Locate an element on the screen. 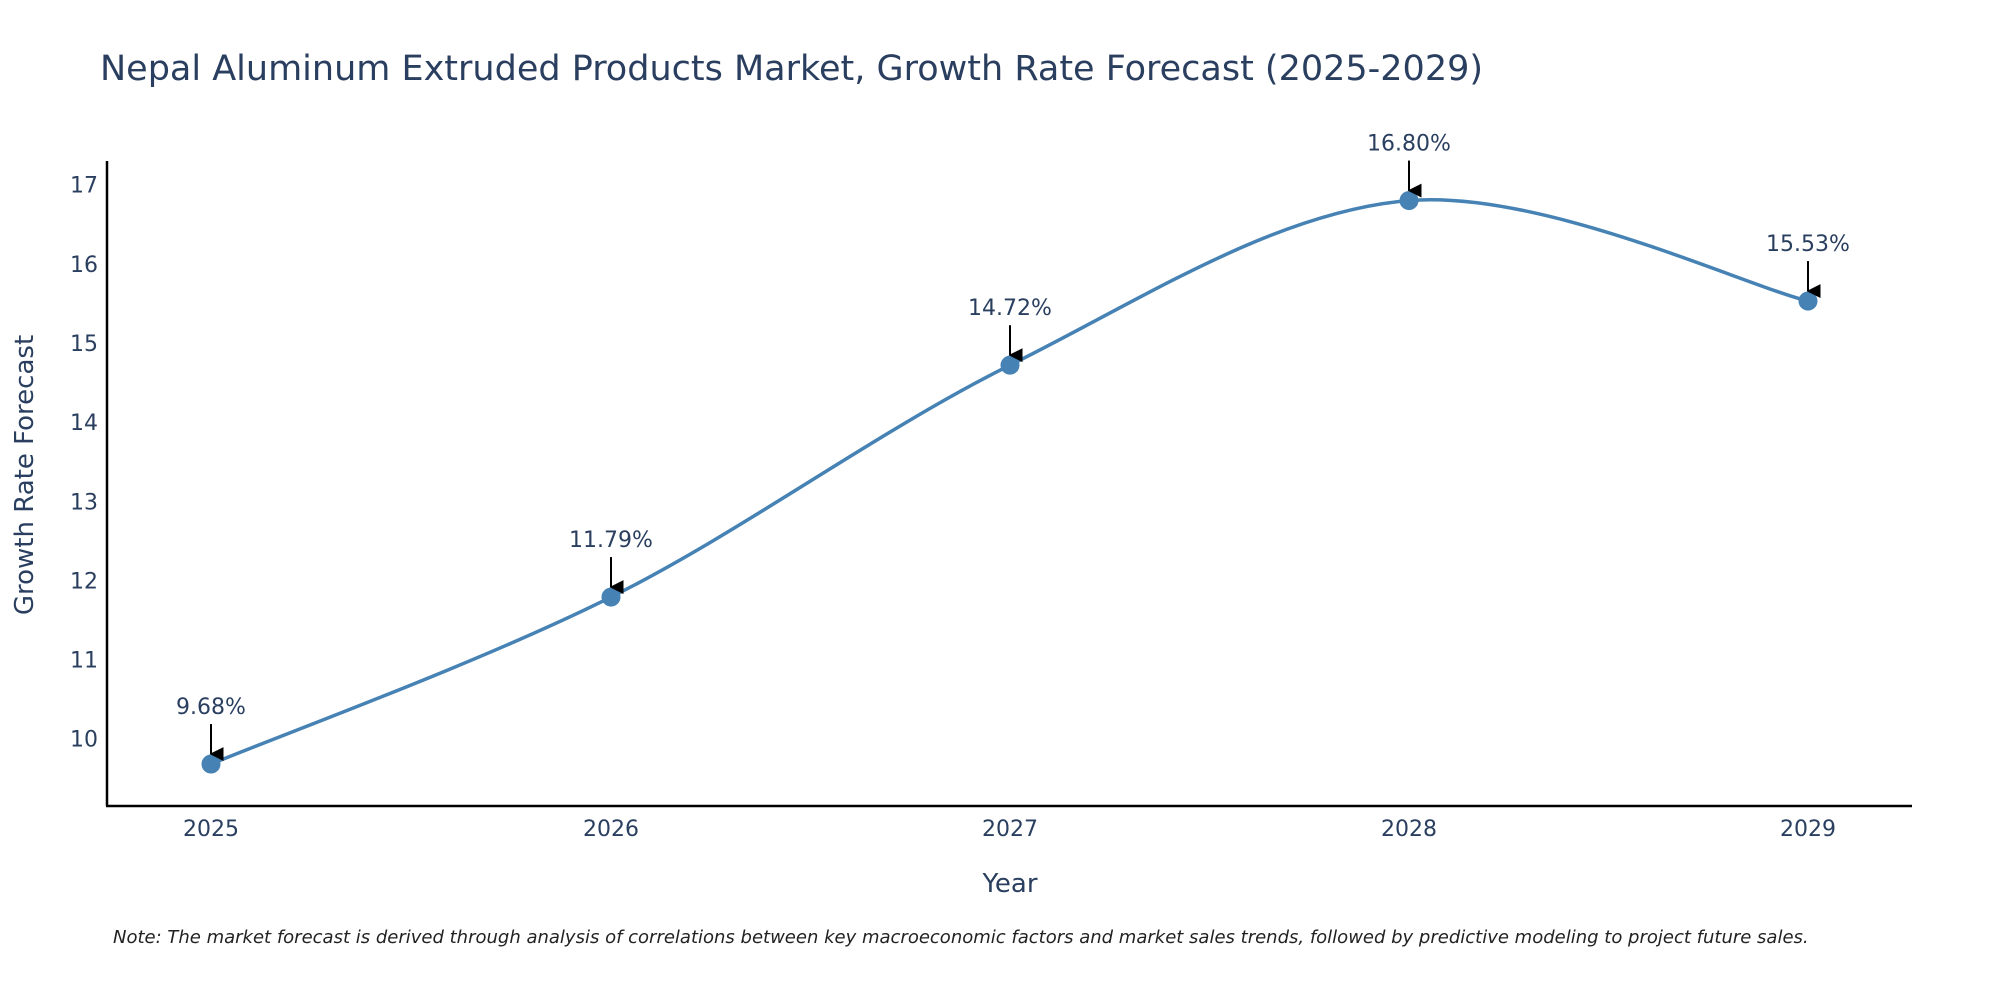 This screenshot has width=2000, height=1000. x-axis-title: Year is located at coordinates (1009, 884).